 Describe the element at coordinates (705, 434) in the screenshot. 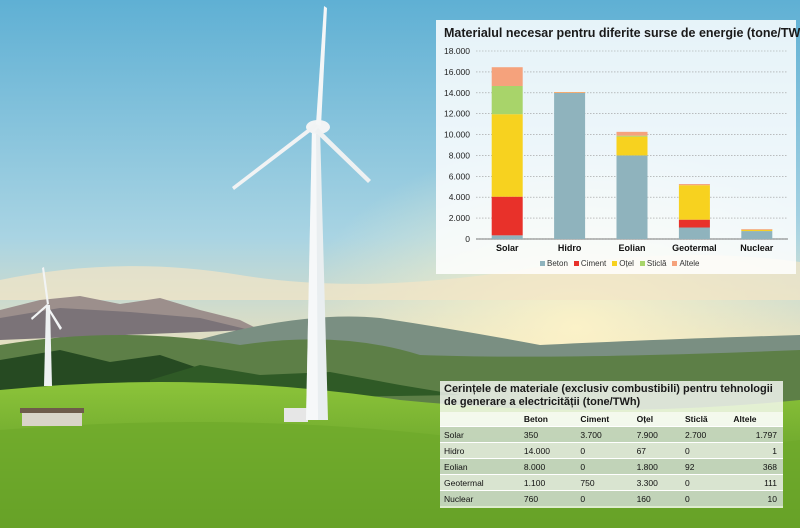

I see `table-cell: 2.700` at that location.